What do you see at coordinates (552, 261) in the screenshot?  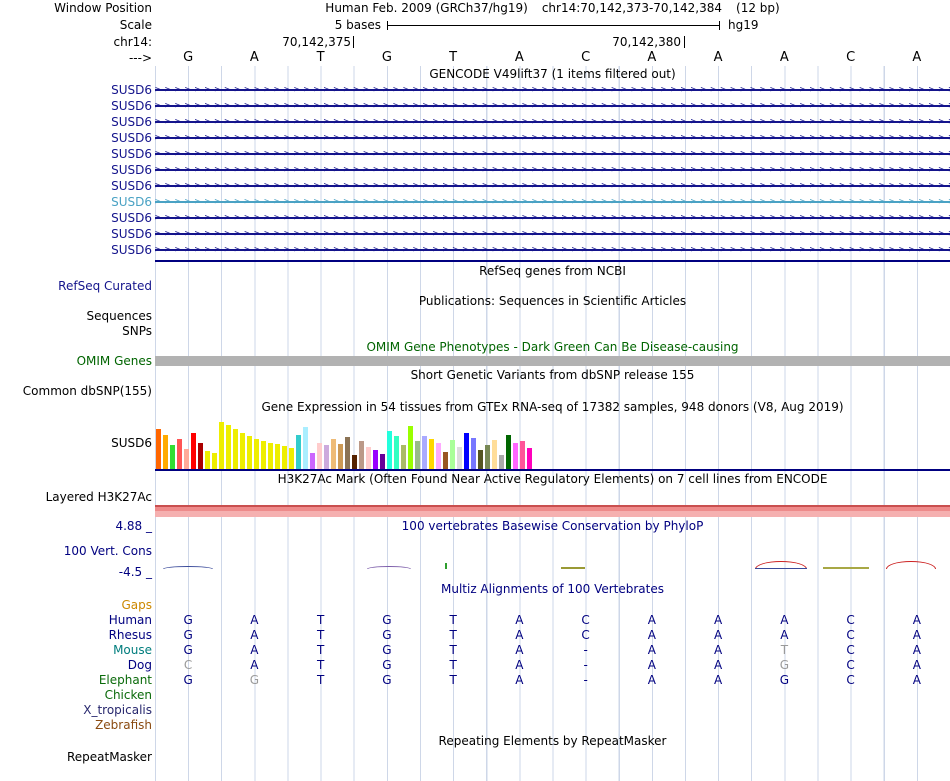 I see `dense-transcript-track` at bounding box center [552, 261].